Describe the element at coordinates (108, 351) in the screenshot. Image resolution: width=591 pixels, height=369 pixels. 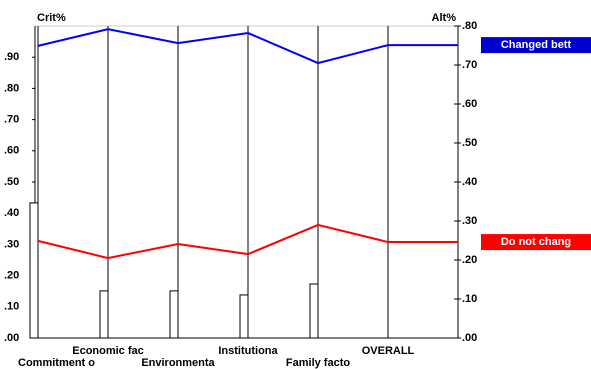
I see `x-tick-label: Economic fac` at that location.